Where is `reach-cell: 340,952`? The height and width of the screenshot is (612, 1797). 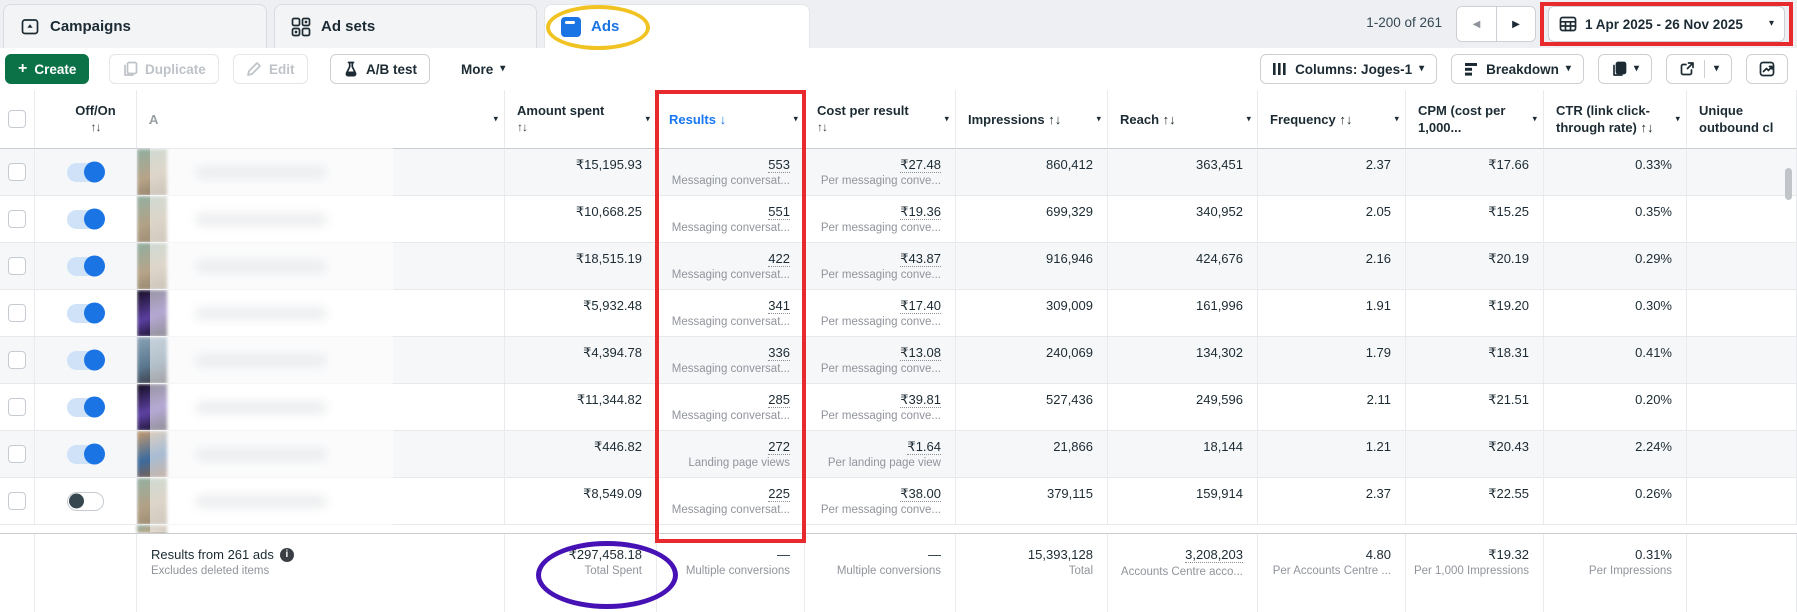
reach-cell: 340,952 is located at coordinates (1183, 219).